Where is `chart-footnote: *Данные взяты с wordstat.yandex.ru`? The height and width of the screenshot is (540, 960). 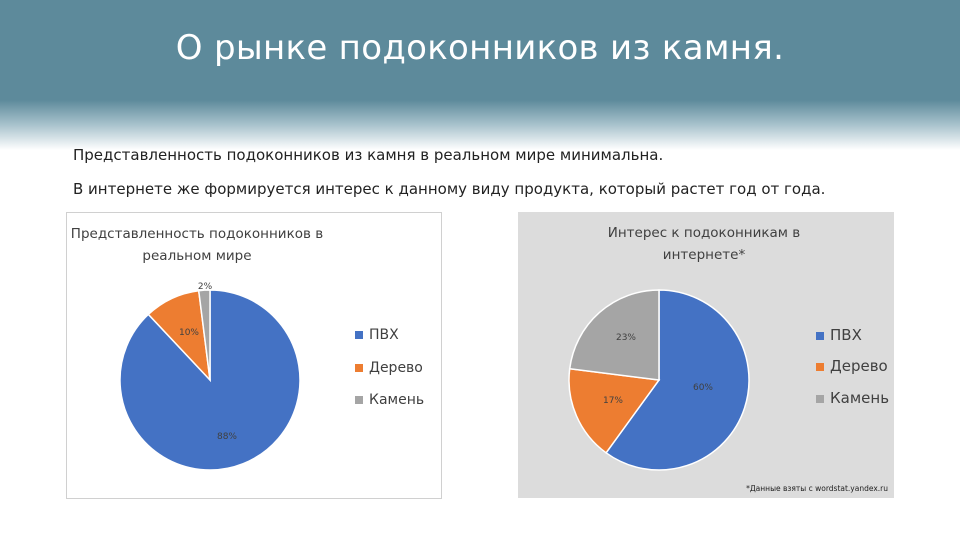 chart-footnote: *Данные взяты с wordstat.yandex.ru is located at coordinates (817, 488).